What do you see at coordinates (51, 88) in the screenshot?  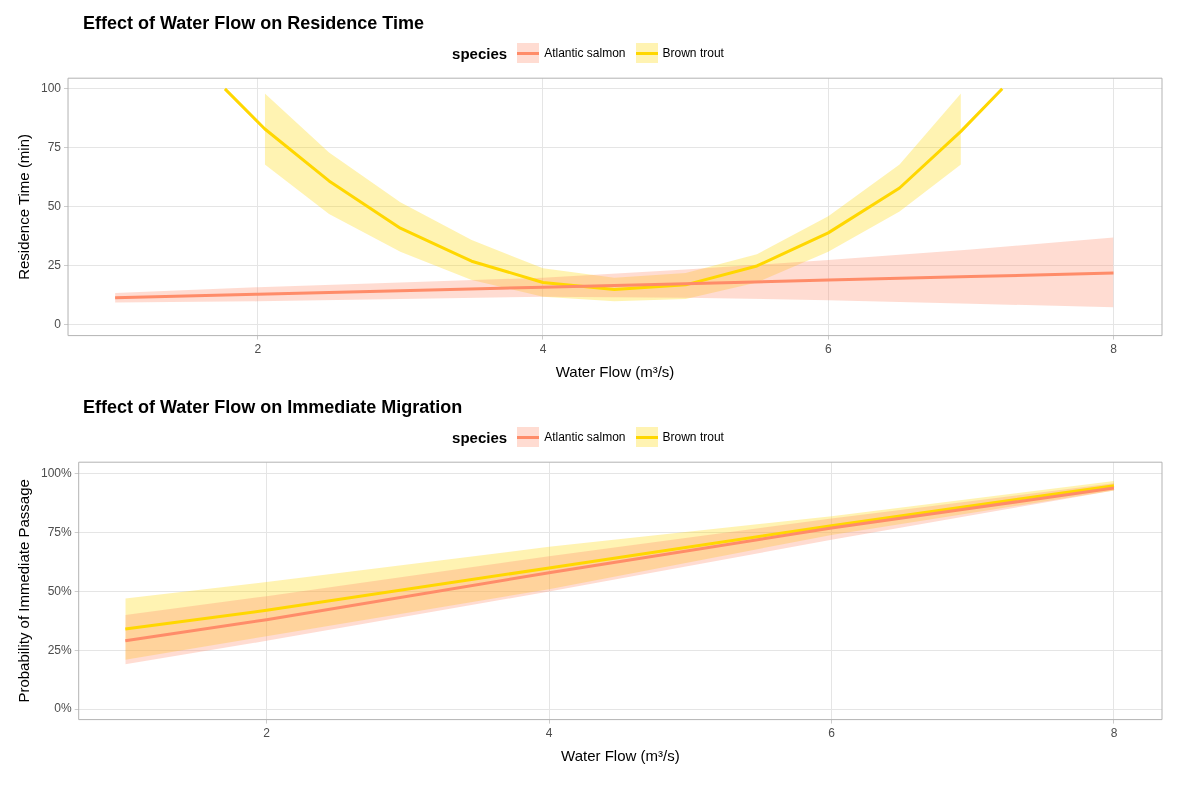 I see `y-tick-label: 100` at bounding box center [51, 88].